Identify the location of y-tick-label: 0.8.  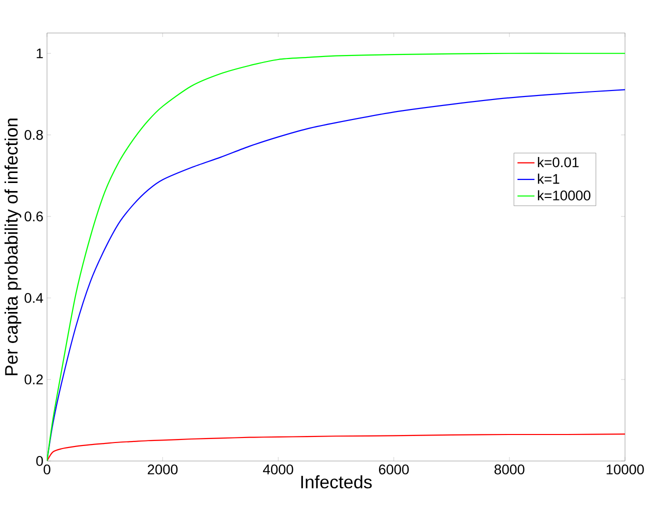
(33, 135).